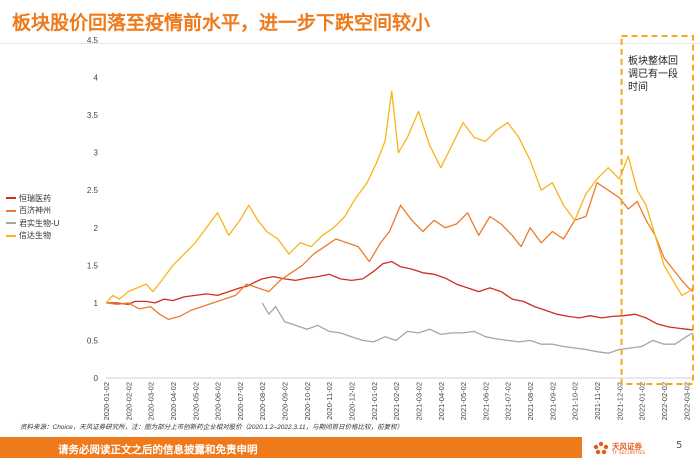 This screenshot has height=462, width=700. Describe the element at coordinates (418, 401) in the screenshot. I see `x-tick-label: 2021-03-02` at that location.